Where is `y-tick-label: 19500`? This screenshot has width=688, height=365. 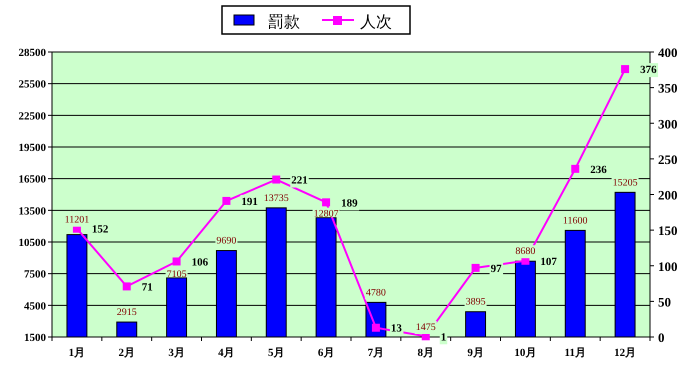
y-tick-label: 19500 is located at coordinates (32, 148).